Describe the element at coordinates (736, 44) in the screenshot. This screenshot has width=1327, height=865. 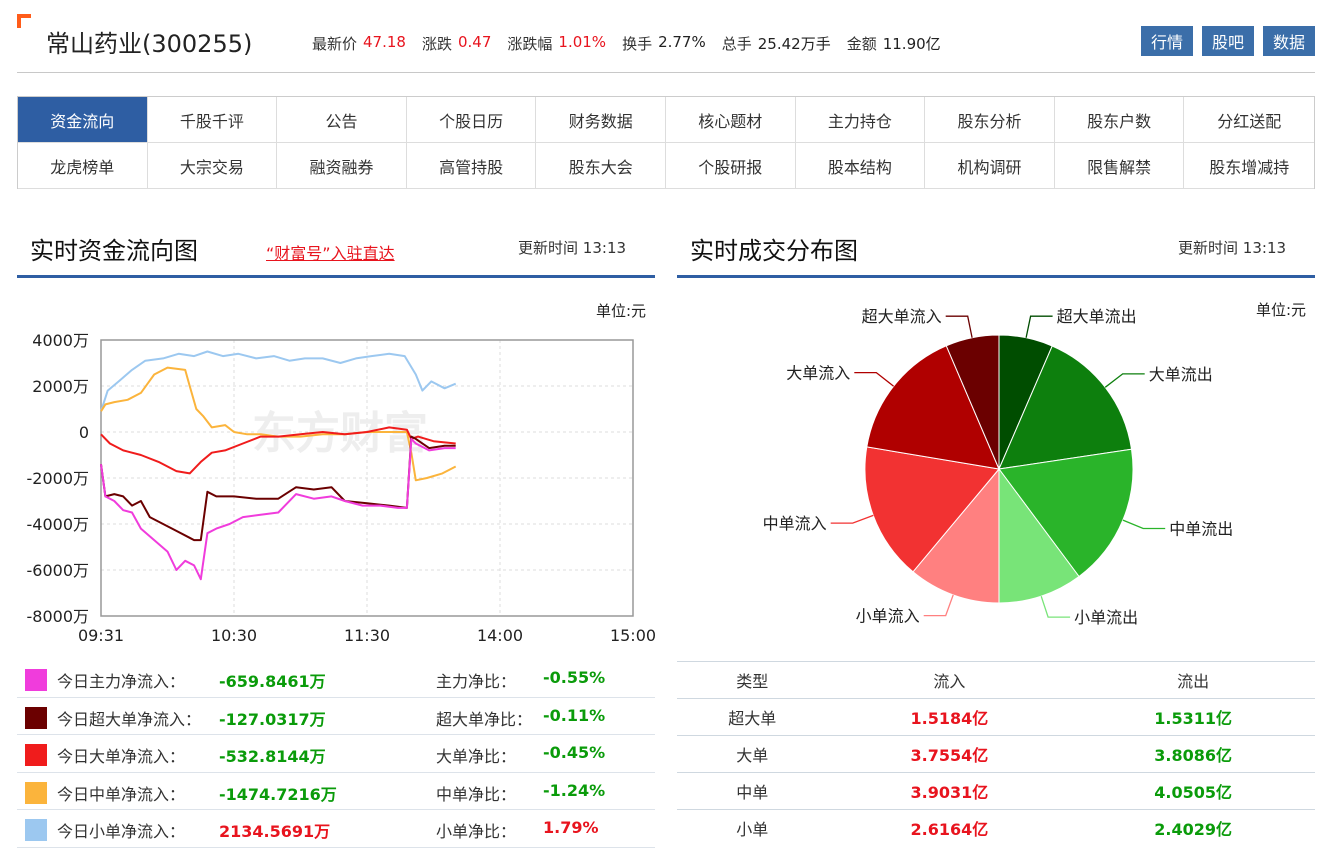
I see `quote-label-volume: 总手` at that location.